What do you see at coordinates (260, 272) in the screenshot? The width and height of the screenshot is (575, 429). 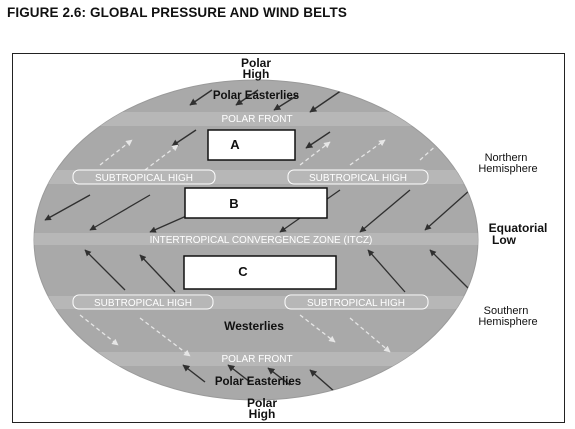 I see `answer-box-c` at bounding box center [260, 272].